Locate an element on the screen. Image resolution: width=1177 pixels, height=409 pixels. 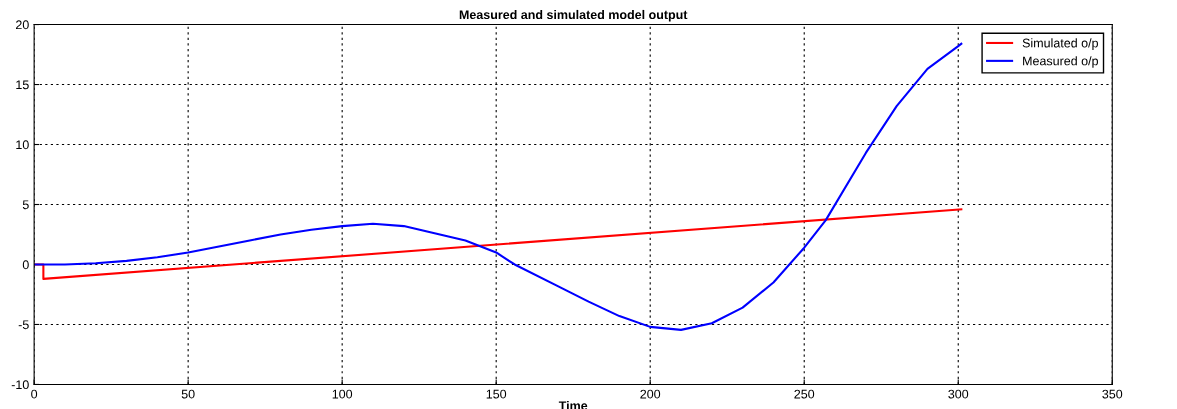
chart-title: Measured and simulated model output is located at coordinates (573, 15).